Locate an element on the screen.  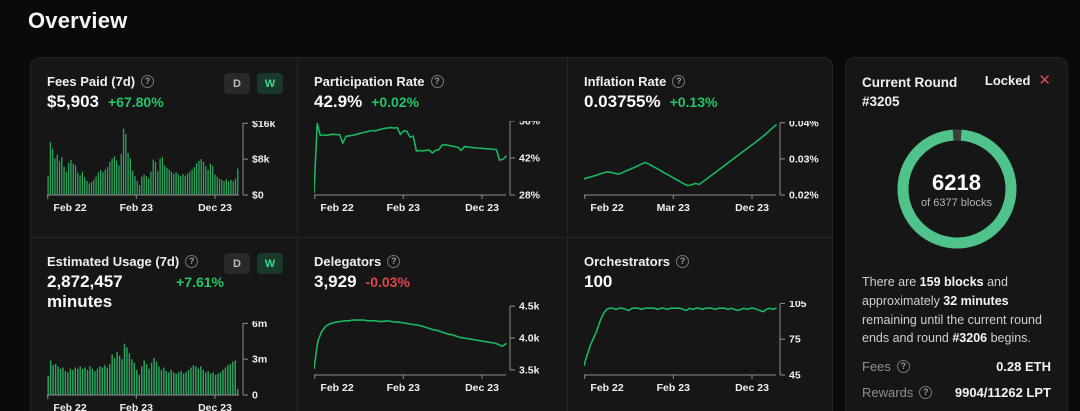
fees-paid-chart: $16k $8k $0 Feb 22 Feb 23 Dec 23 is located at coordinates (165, 171).